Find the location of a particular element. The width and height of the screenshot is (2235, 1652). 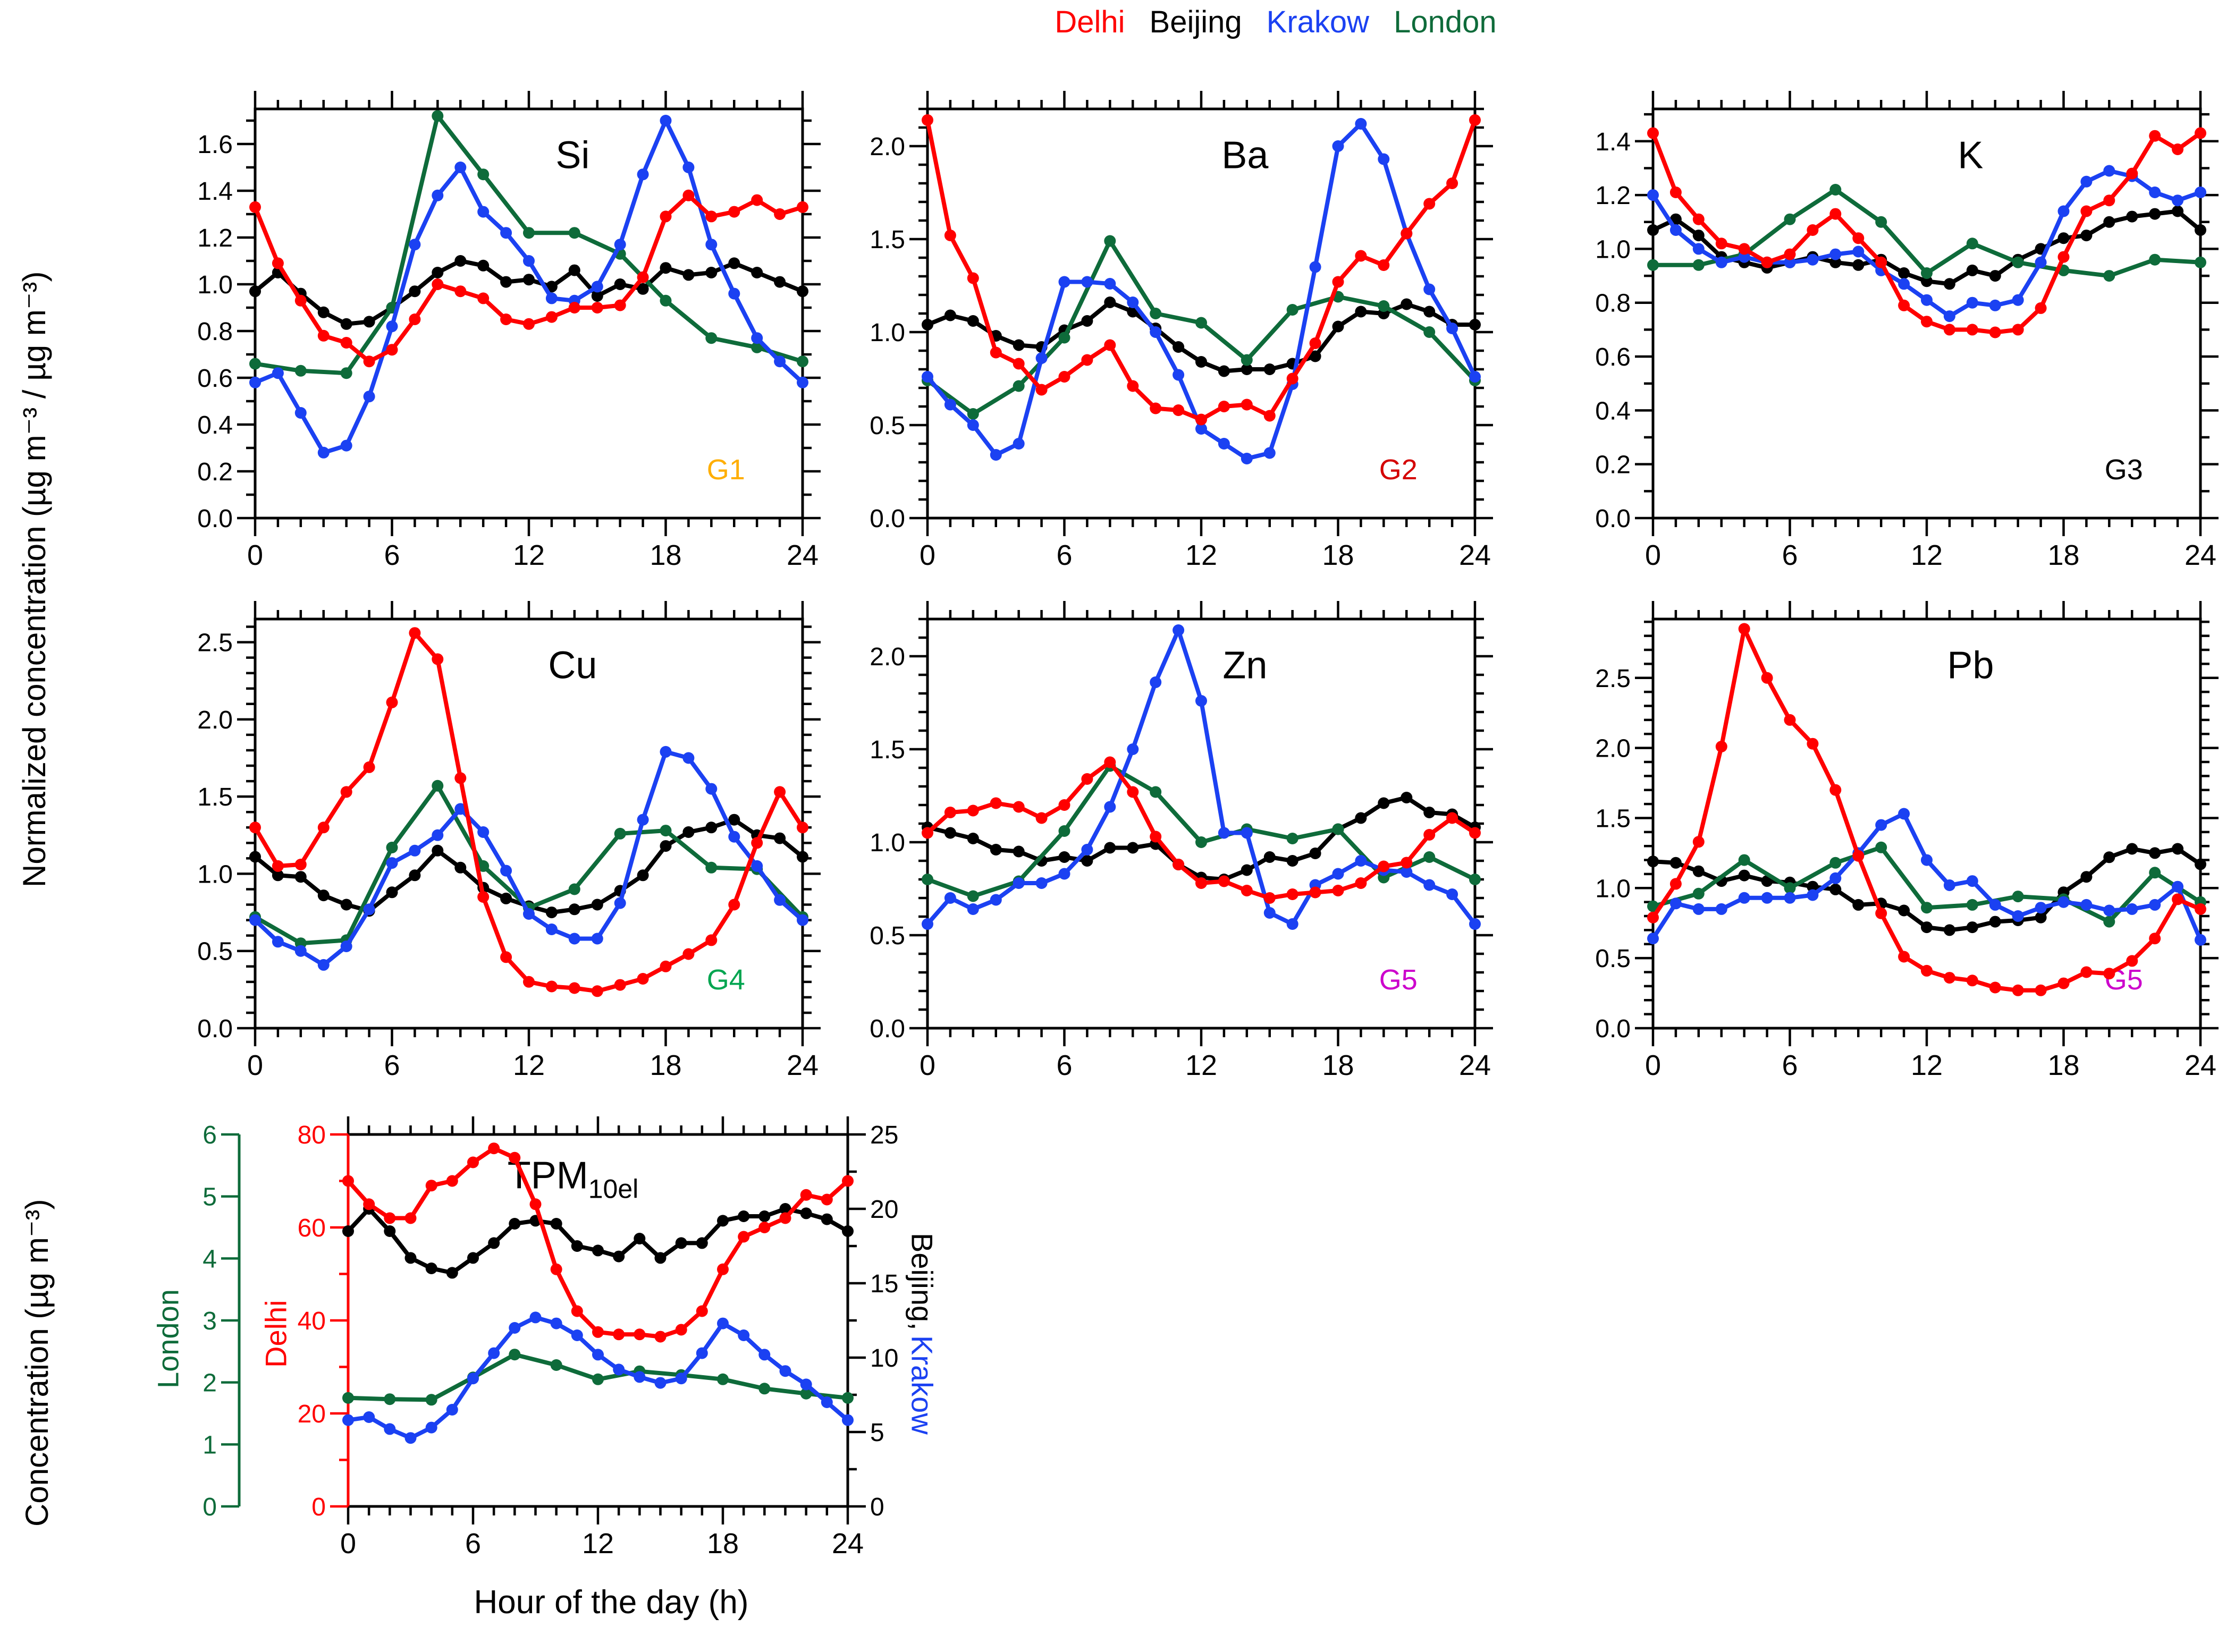

group-tag-zn: G5 is located at coordinates (1398, 980).